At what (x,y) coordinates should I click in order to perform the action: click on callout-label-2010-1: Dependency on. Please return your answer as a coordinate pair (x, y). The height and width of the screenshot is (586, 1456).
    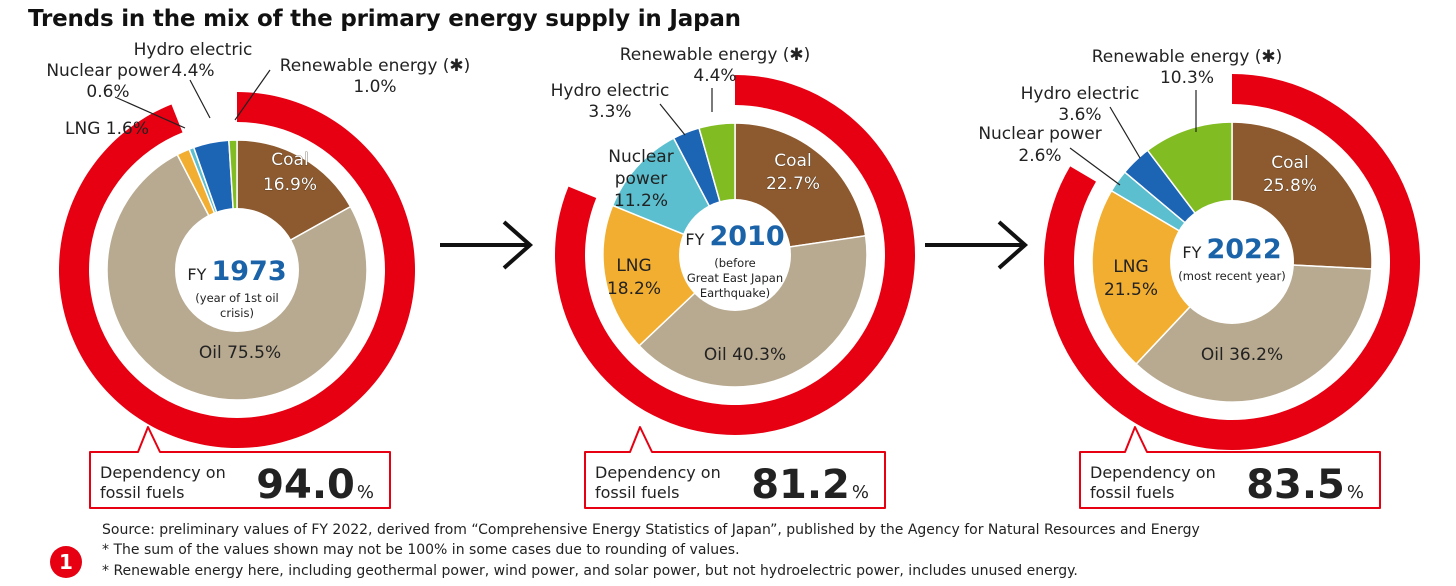
    Looking at the image, I should click on (658, 472).